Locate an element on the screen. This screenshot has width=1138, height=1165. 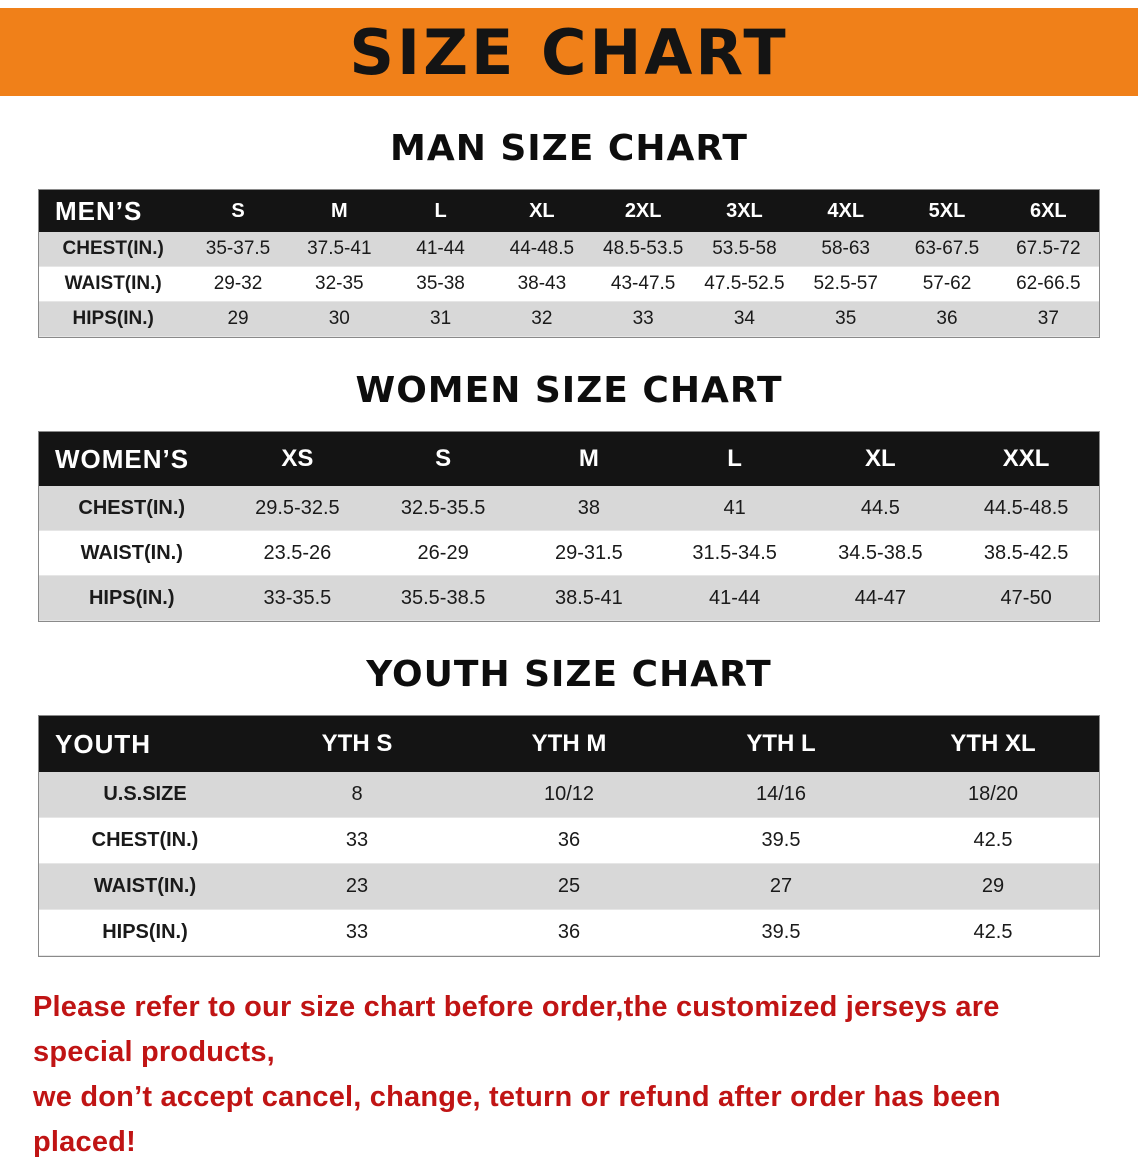
size-value-cell: 43-47.5 is located at coordinates (643, 284).